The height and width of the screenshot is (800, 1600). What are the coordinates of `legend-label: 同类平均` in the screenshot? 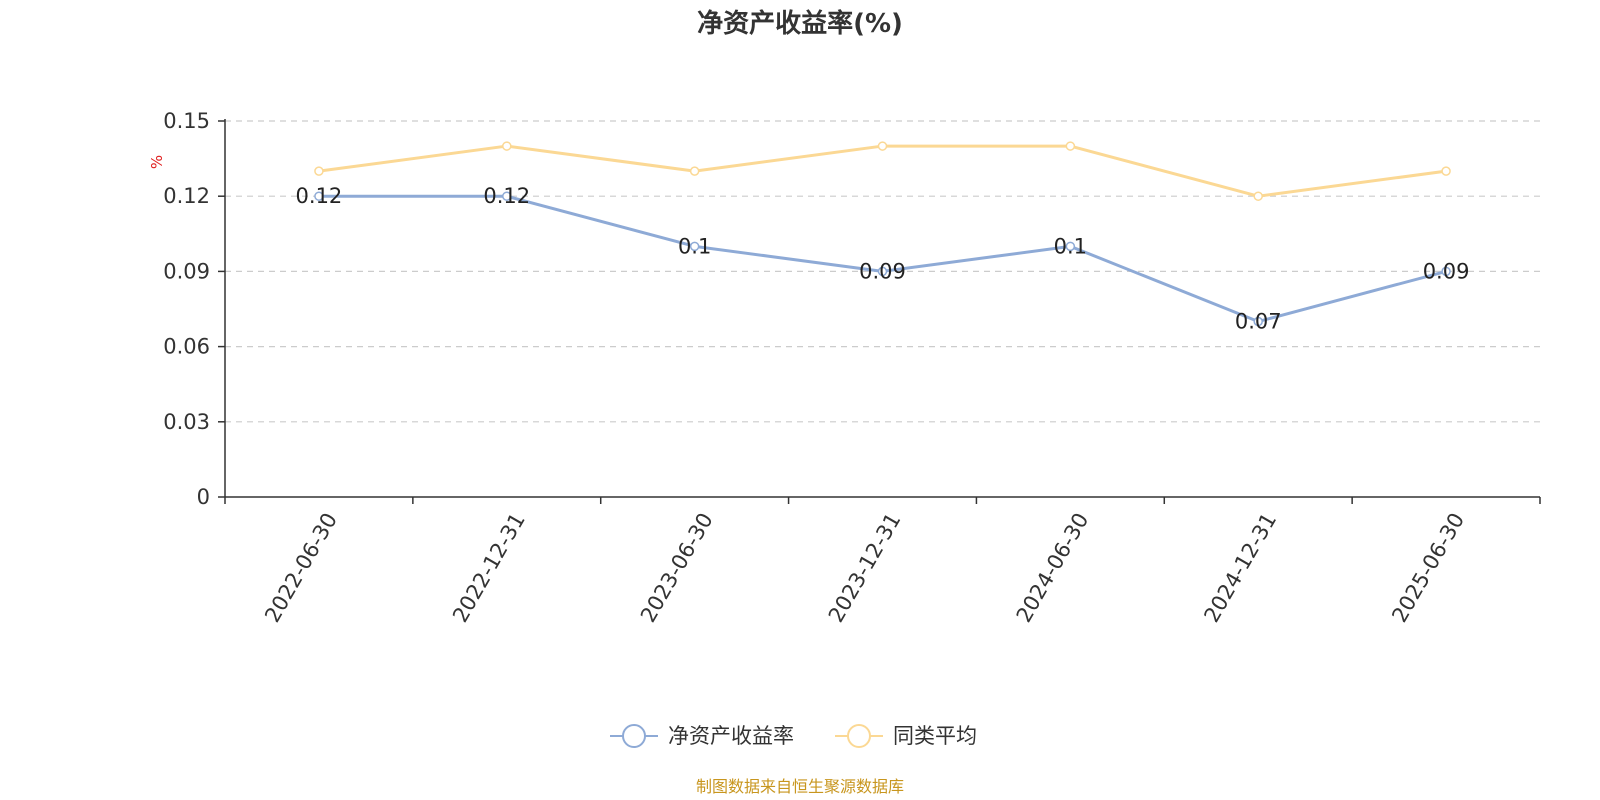 It's located at (935, 736).